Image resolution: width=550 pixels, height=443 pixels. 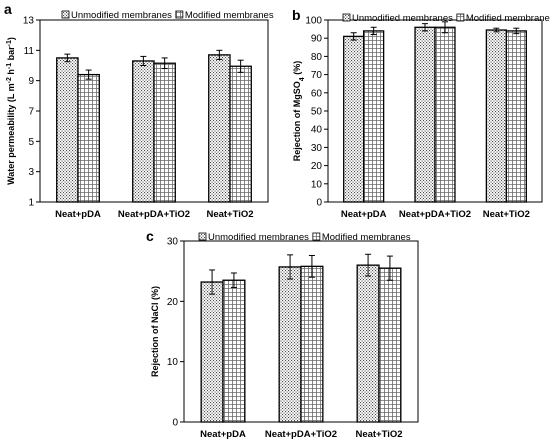 What do you see at coordinates (8, 9) in the screenshot?
I see `panel-letter: a` at bounding box center [8, 9].